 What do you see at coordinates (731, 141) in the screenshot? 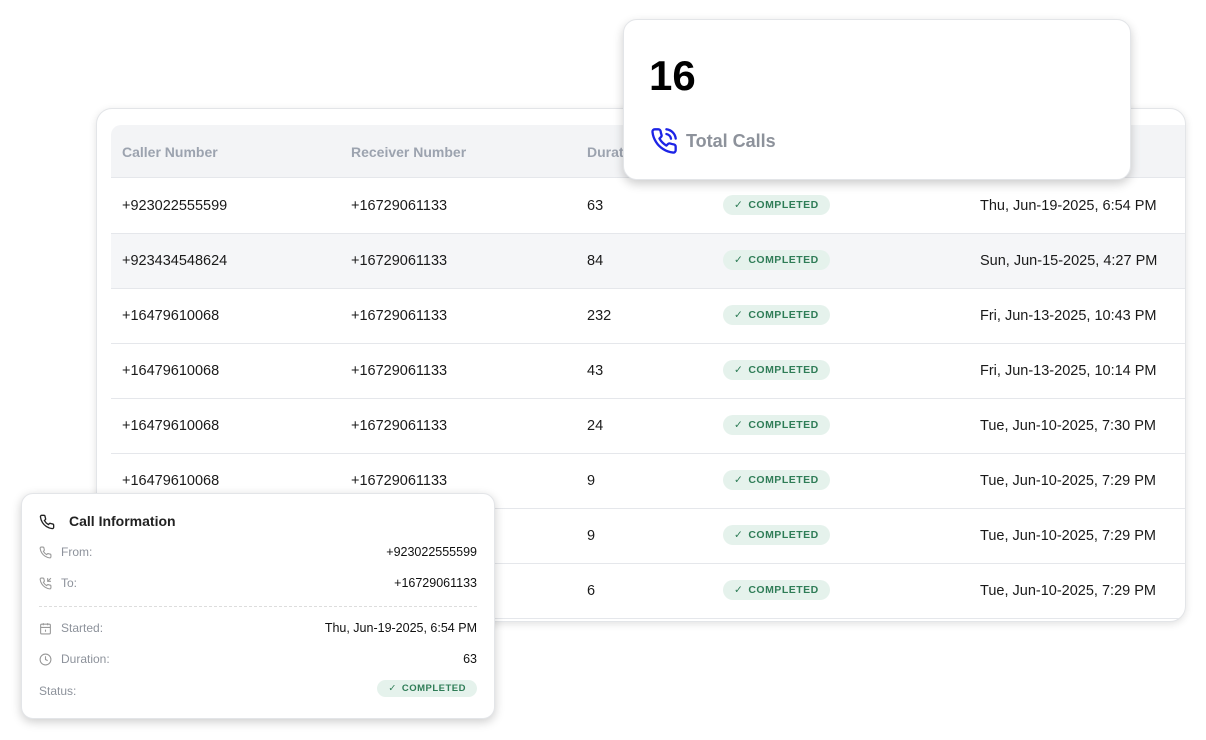
I see `total-calls-label: Total Calls` at bounding box center [731, 141].